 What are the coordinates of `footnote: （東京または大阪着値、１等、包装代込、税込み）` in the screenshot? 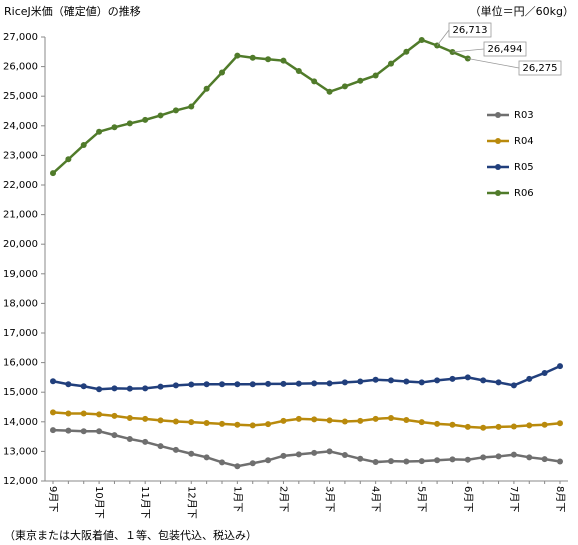 It's located at (130, 535).